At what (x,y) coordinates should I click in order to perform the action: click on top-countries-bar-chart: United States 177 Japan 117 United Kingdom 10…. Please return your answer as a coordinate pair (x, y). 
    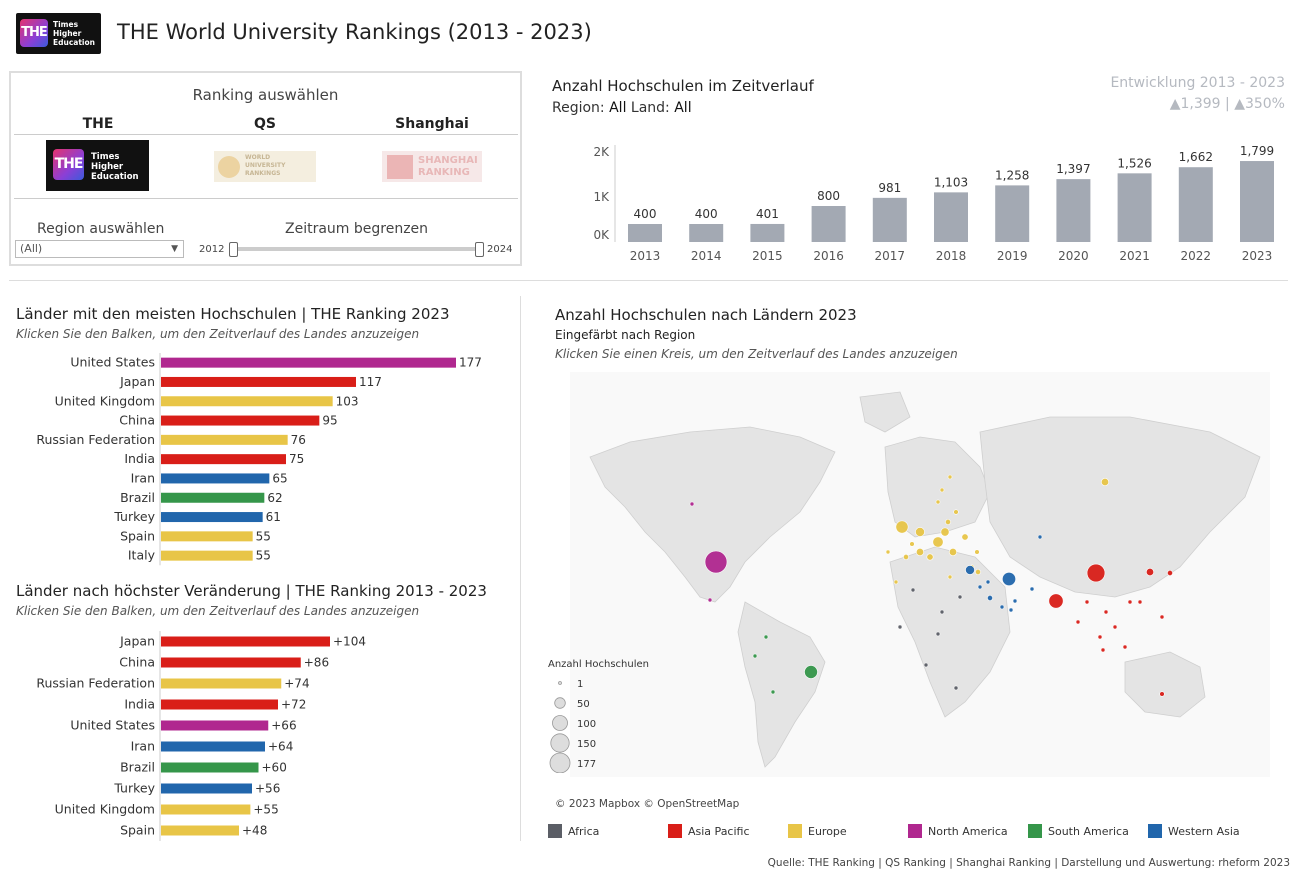
    Looking at the image, I should click on (260, 460).